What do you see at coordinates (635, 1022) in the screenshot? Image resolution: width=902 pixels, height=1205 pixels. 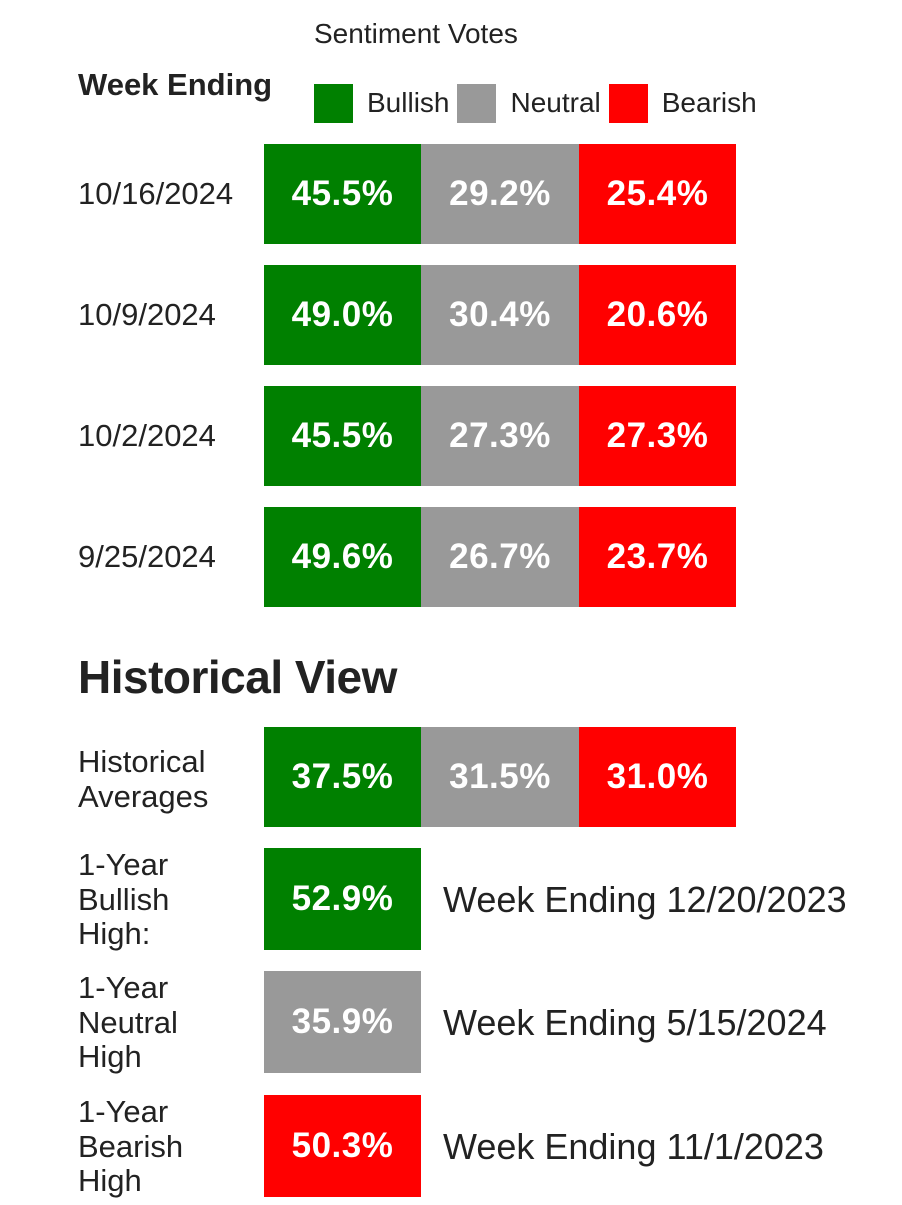 I see `neutral-high-date: Week Ending 5/15/2024` at bounding box center [635, 1022].